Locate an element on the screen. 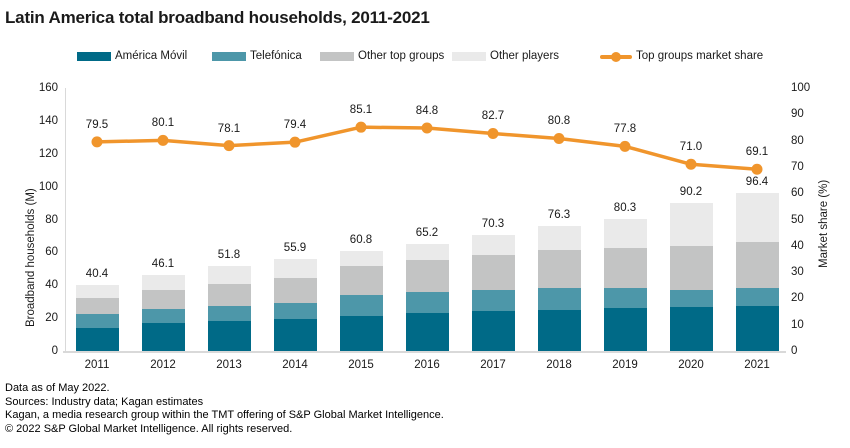 The width and height of the screenshot is (850, 448). line-value-label: 71.0 is located at coordinates (691, 147).